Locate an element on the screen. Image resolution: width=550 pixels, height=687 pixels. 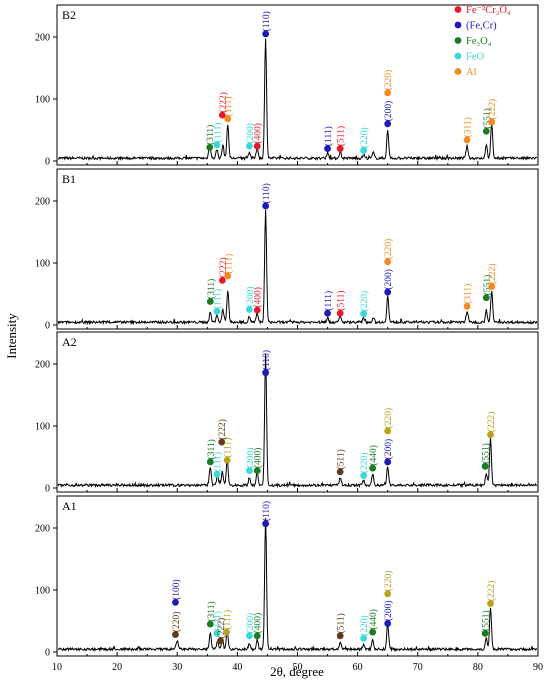
peak-label: (222) is located at coordinates (223, 102).